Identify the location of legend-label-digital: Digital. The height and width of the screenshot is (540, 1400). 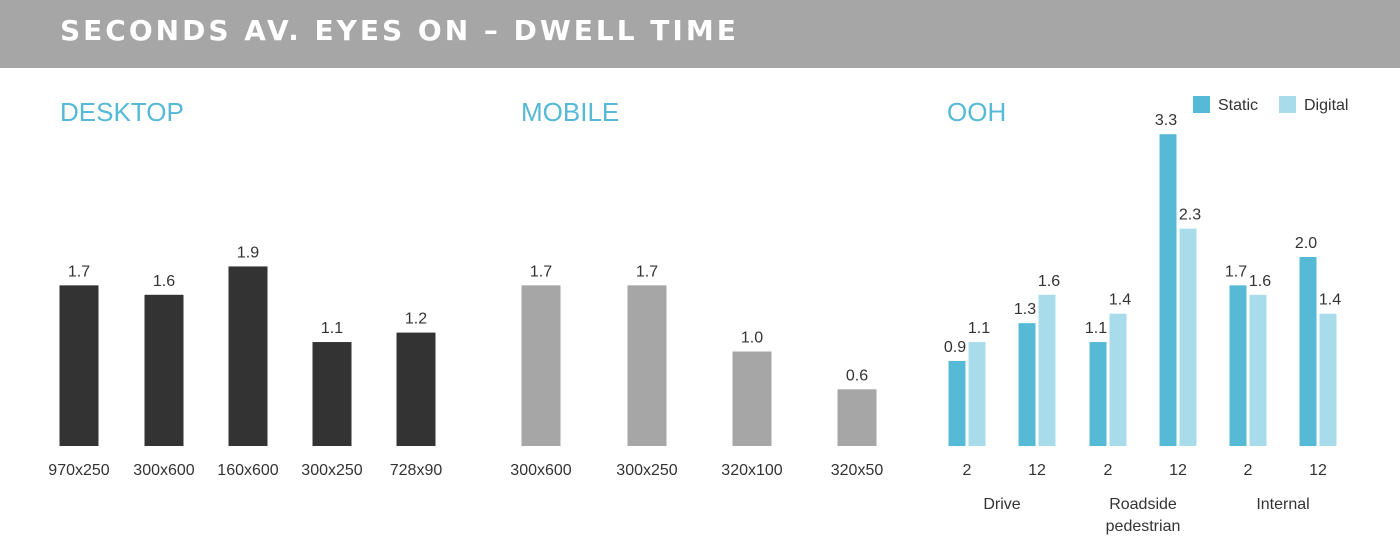
(1326, 105).